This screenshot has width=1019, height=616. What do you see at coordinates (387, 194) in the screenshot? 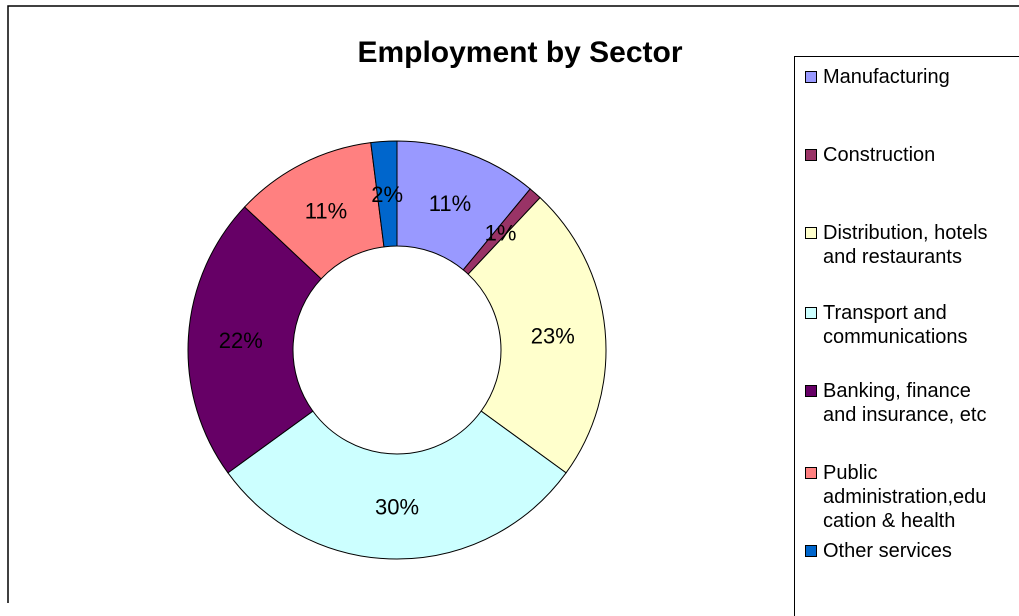
I see `slice-data-label-6: 2%` at bounding box center [387, 194].